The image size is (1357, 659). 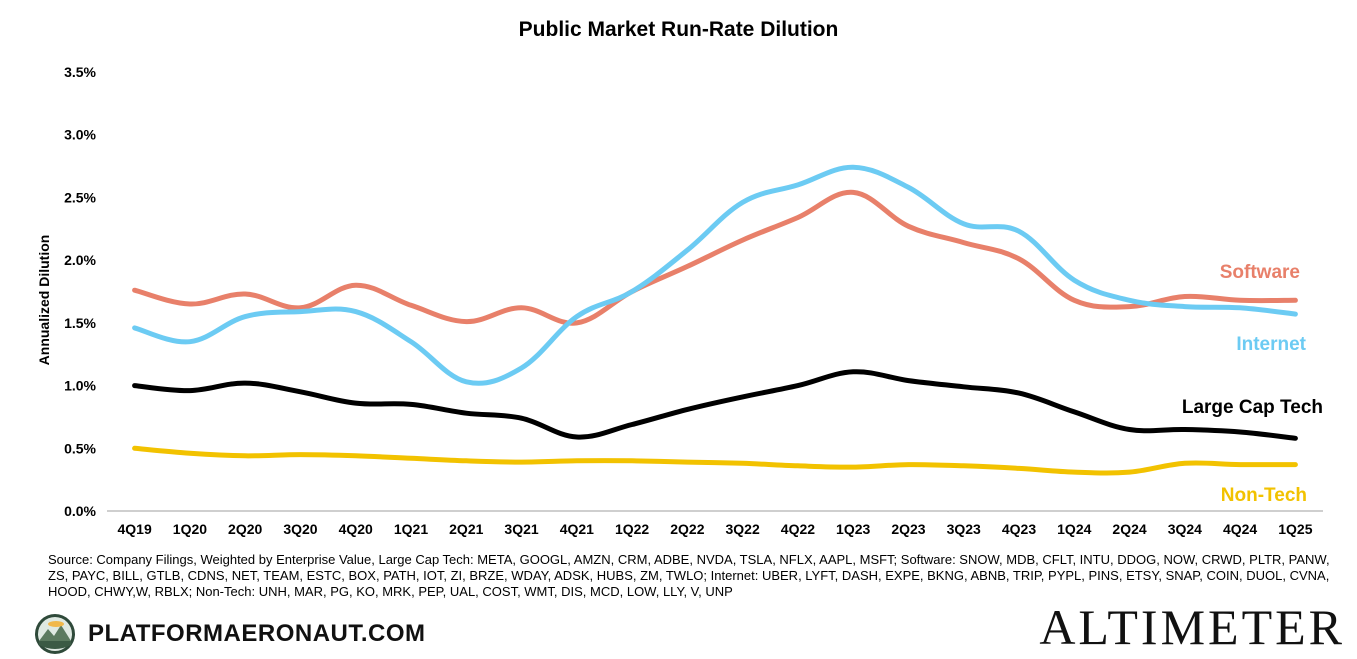 I want to click on x-tick-label: 1Q22, so click(x=632, y=529).